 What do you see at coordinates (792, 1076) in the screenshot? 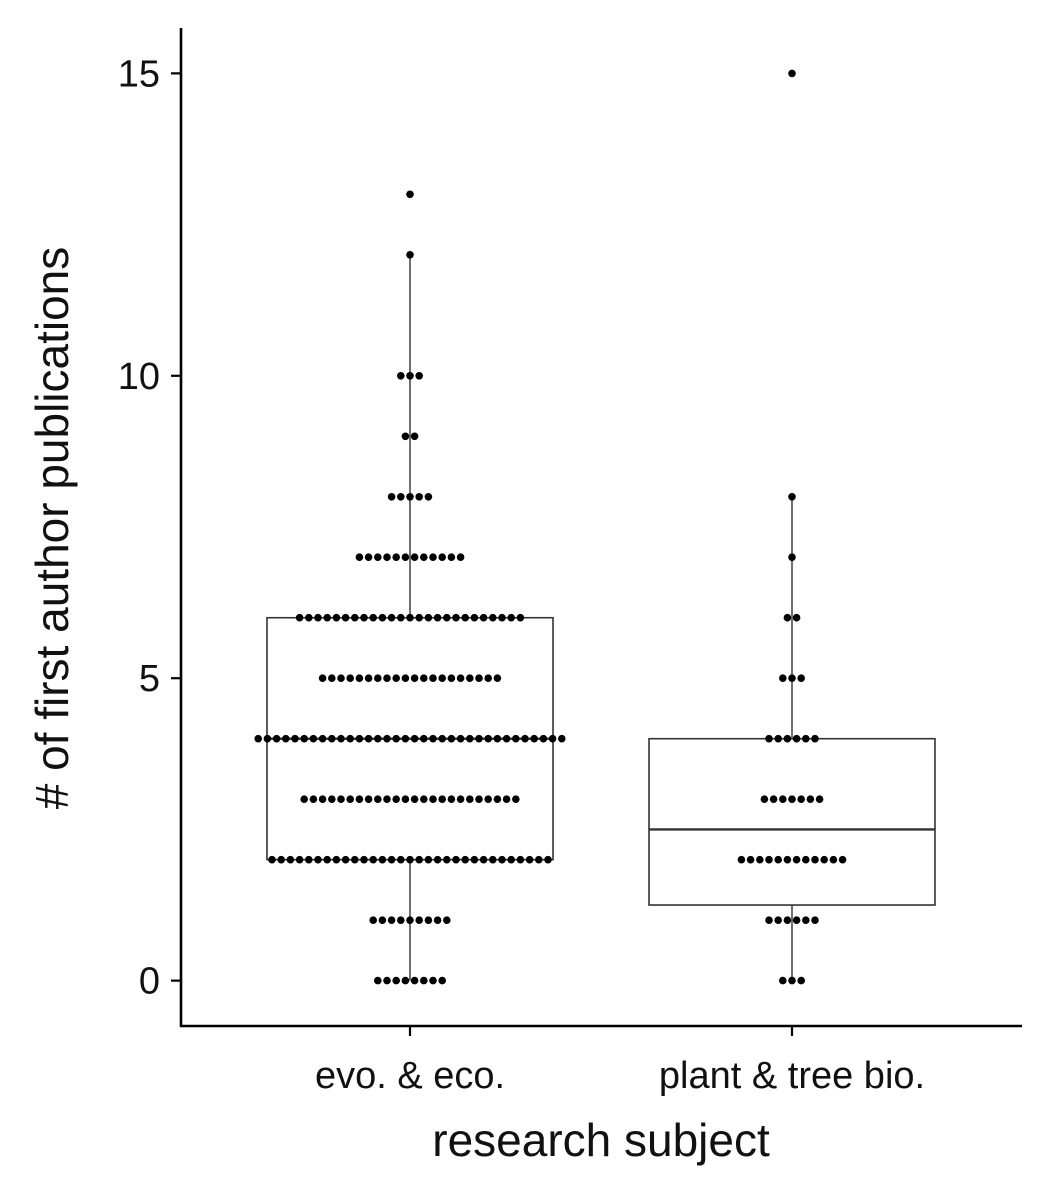
I see `x-tick-label: plant & tree bio.` at bounding box center [792, 1076].